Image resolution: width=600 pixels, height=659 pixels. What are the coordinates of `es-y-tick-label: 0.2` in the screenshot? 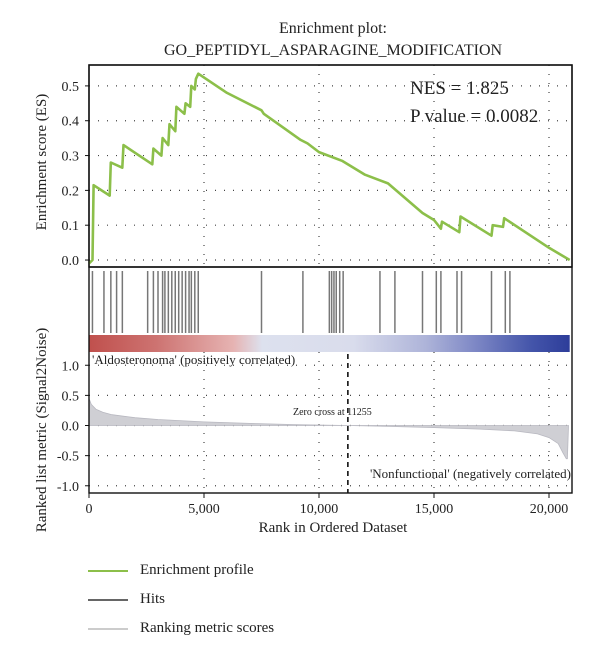 It's located at (71, 191).